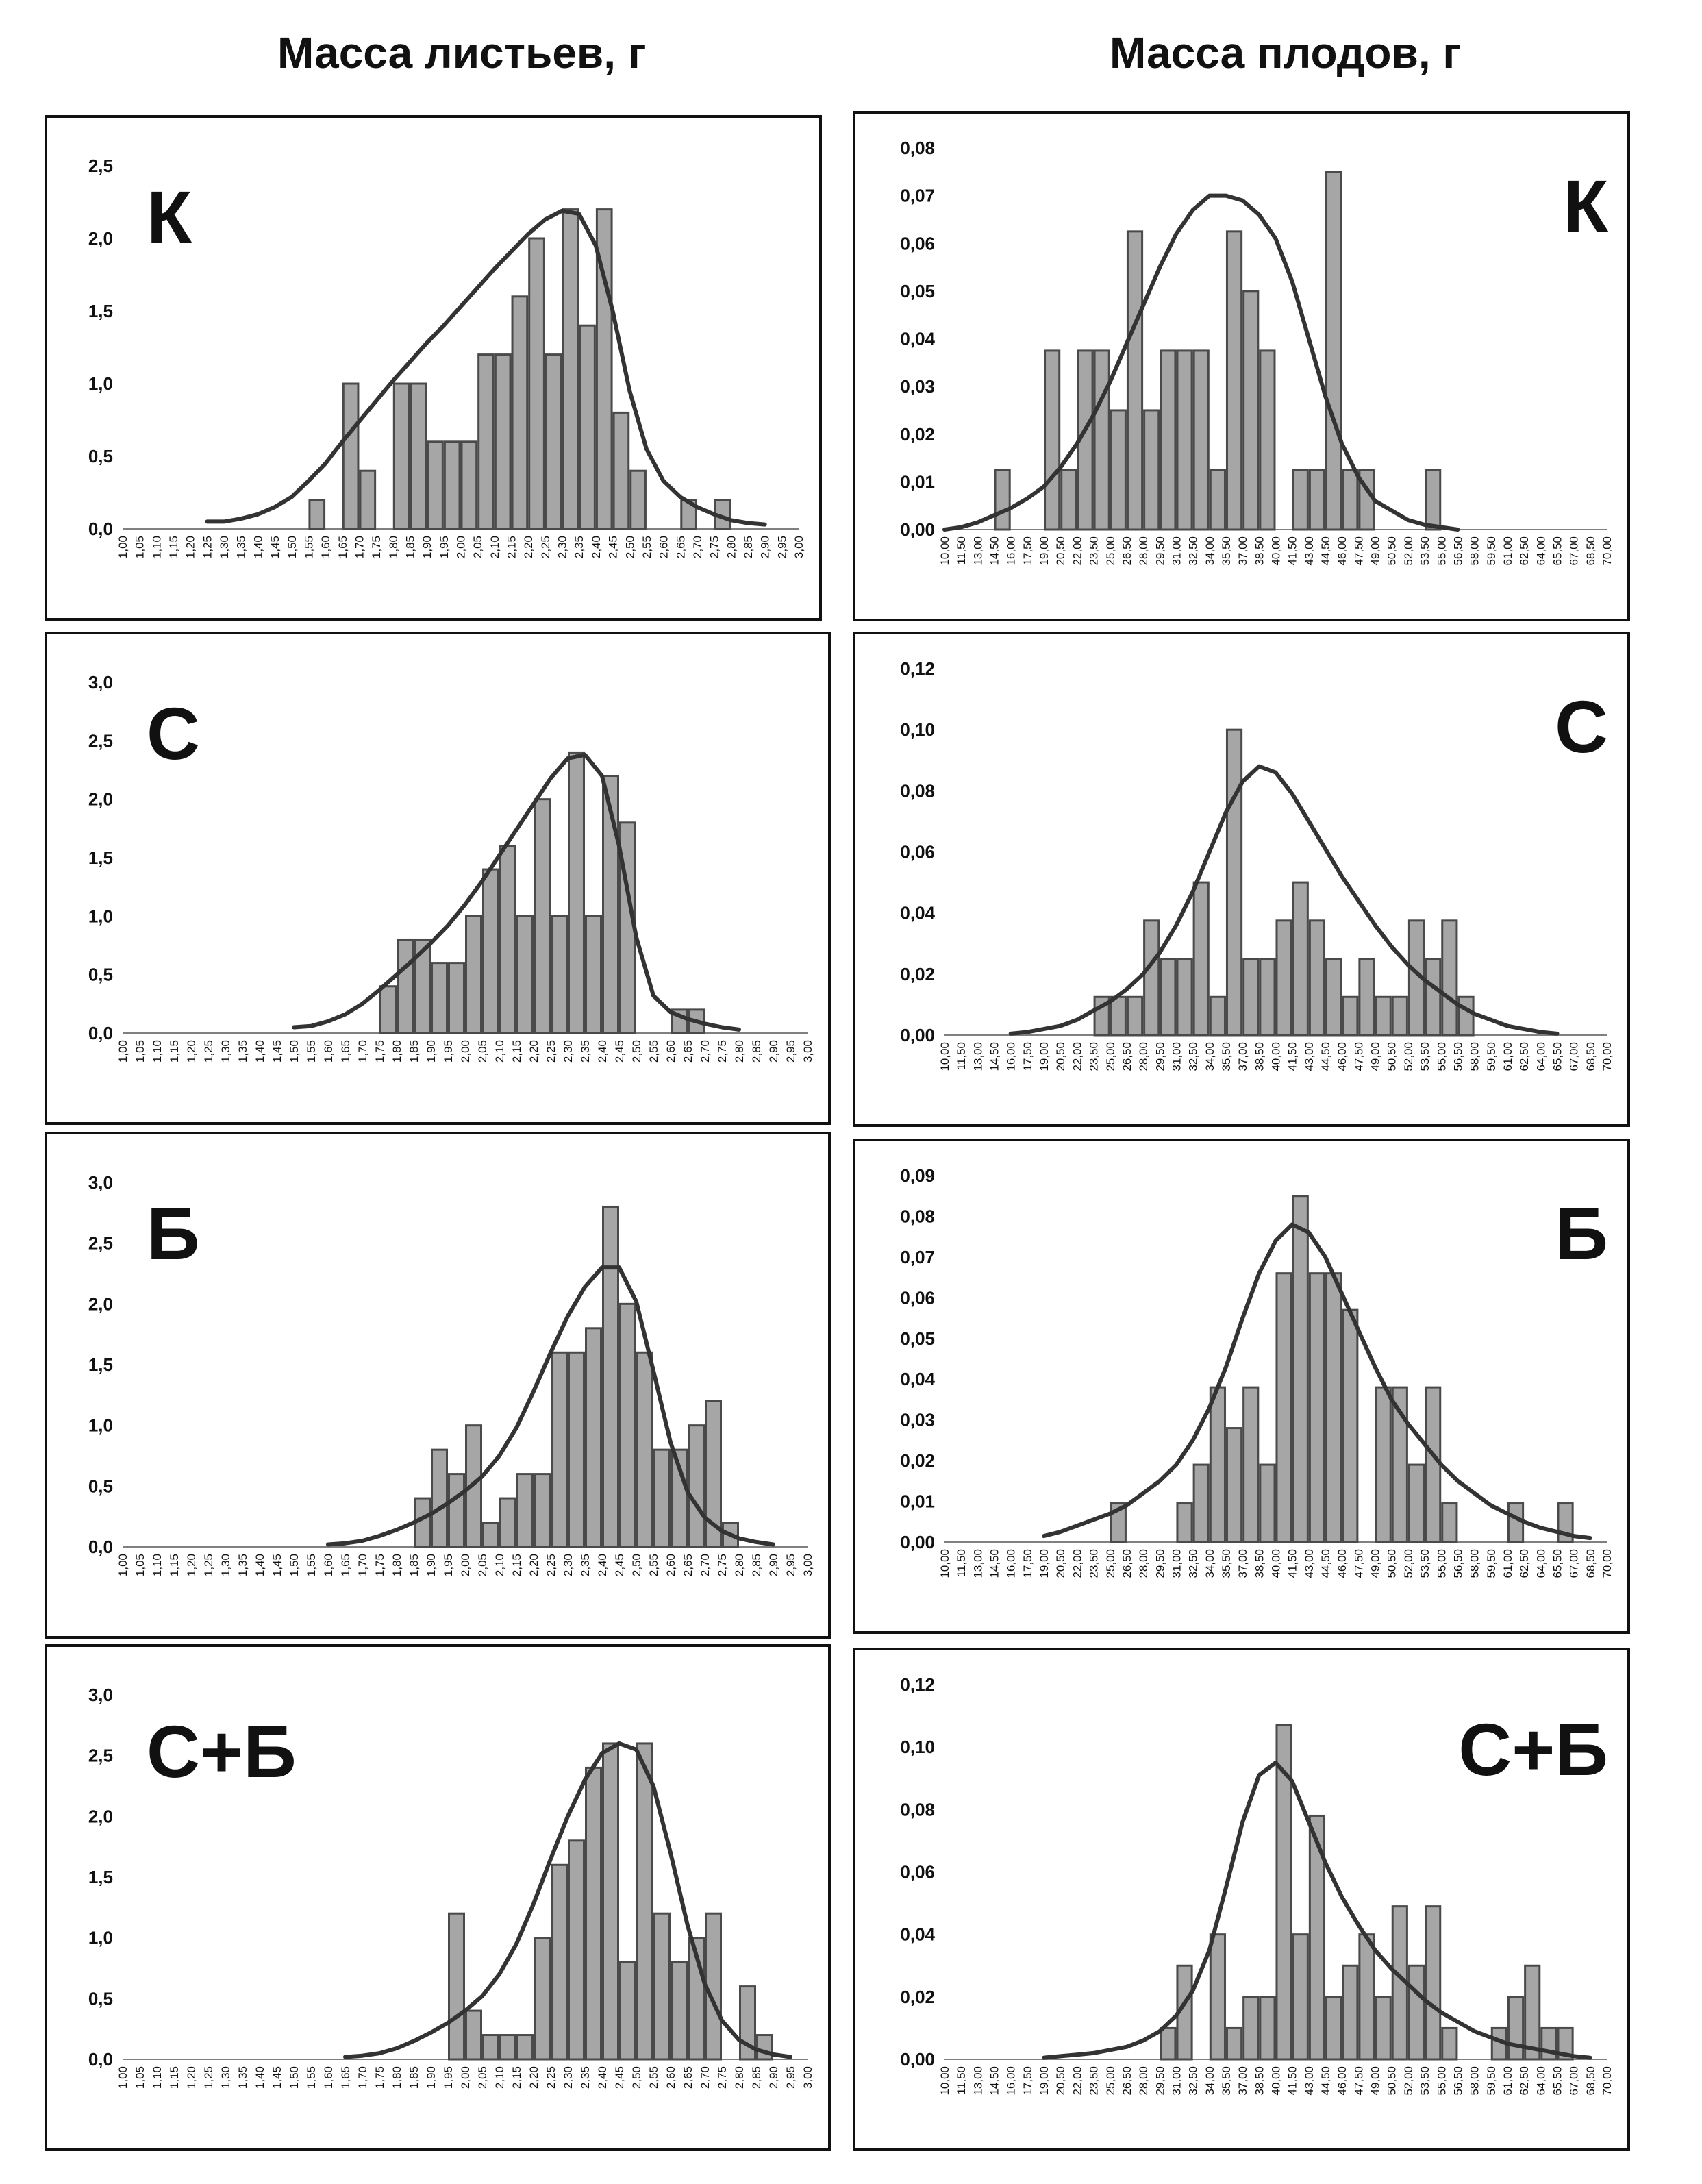 The height and width of the screenshot is (2184, 1702). I want to click on x-tick-label: 2,70, so click(705, 1051).